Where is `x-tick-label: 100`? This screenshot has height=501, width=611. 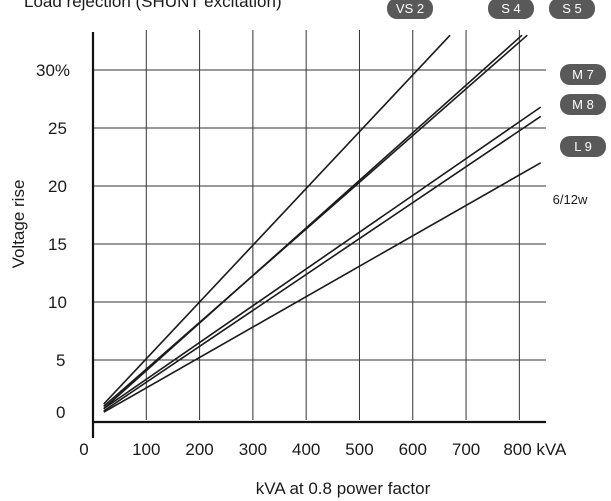
x-tick-label: 100 is located at coordinates (146, 449).